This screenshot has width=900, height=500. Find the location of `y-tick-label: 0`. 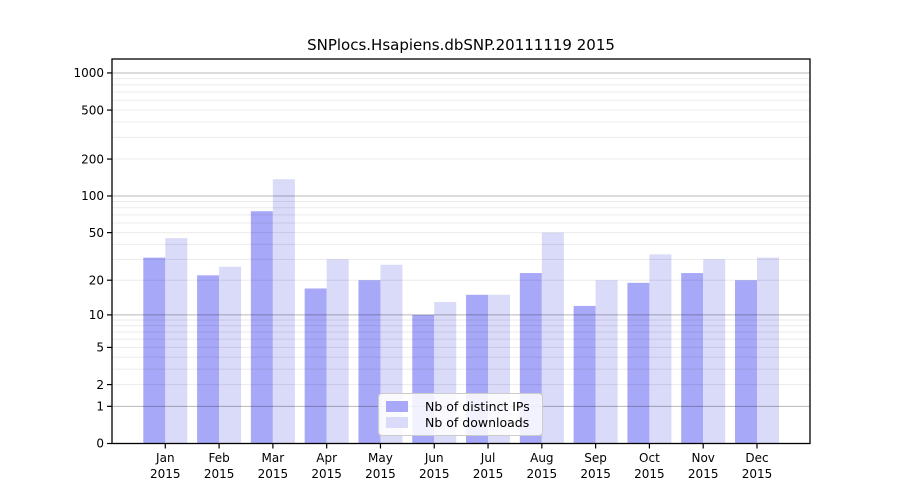

y-tick-label: 0 is located at coordinates (100, 444).